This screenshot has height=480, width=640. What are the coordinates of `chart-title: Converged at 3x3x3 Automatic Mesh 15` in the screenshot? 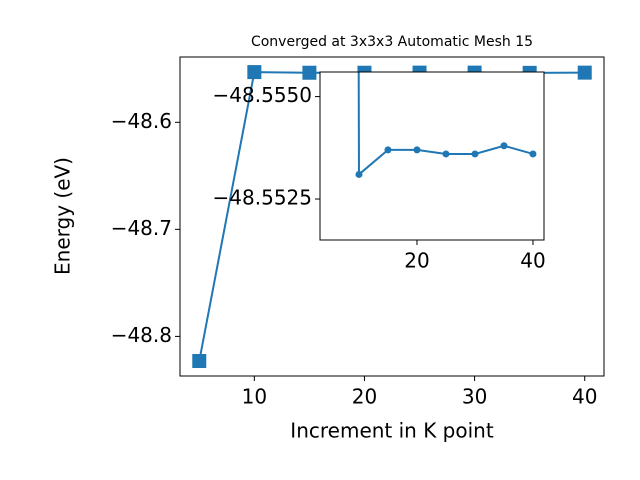 It's located at (392, 42).